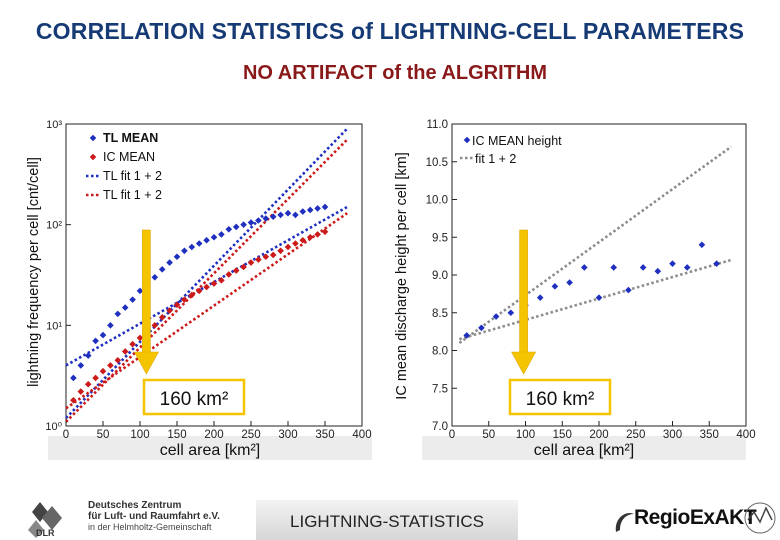 The height and width of the screenshot is (540, 780). Describe the element at coordinates (93, 157) in the screenshot. I see `left-legend-marker` at that location.